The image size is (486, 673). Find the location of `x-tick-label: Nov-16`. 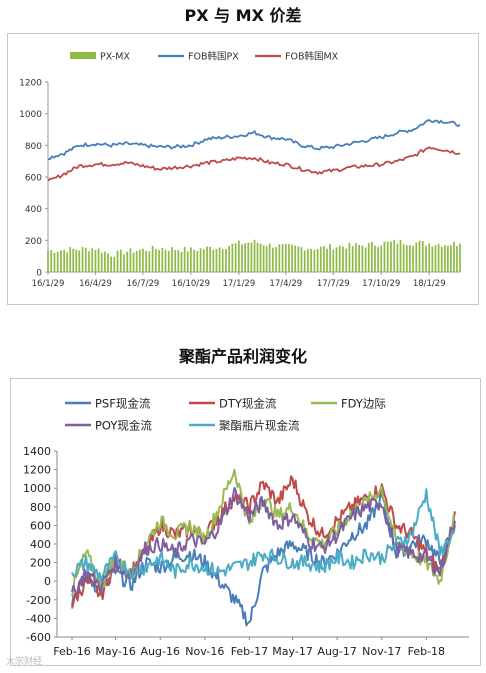

x-tick-label: Nov-16 is located at coordinates (204, 651).